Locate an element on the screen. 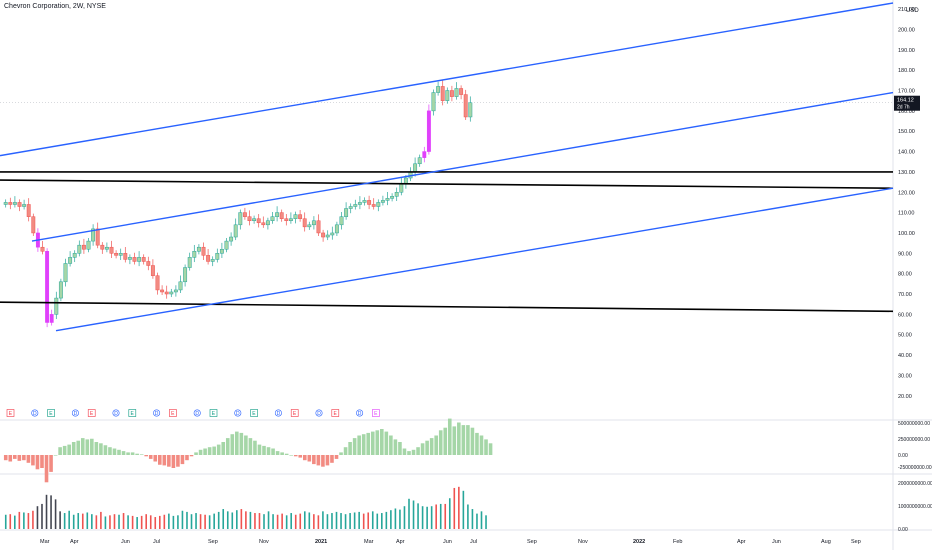  volume-tick-label: 0.00 is located at coordinates (903, 530).